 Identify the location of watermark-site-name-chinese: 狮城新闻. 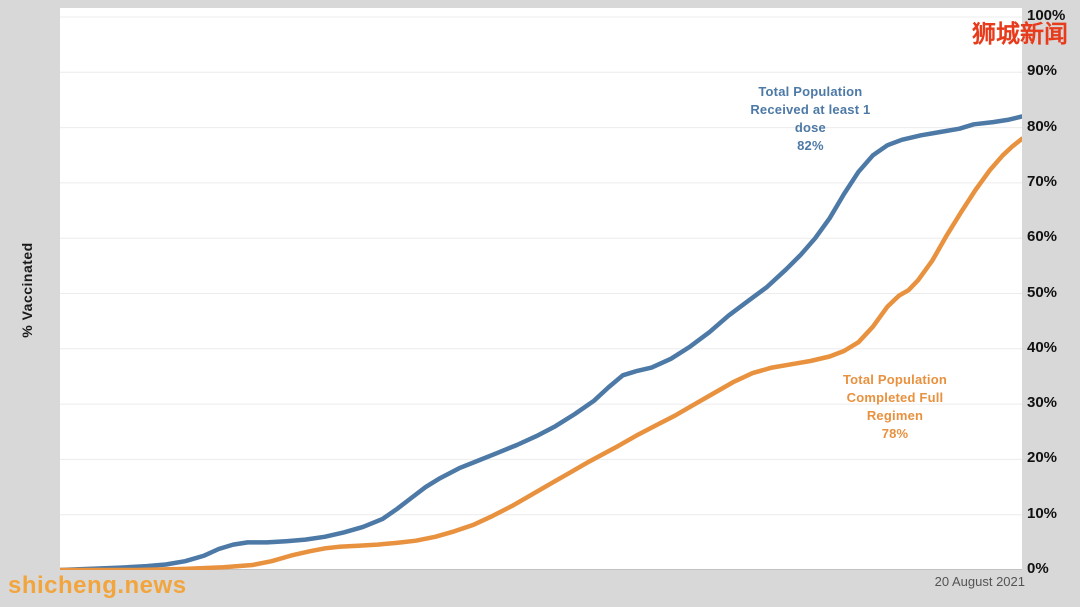
(1020, 34).